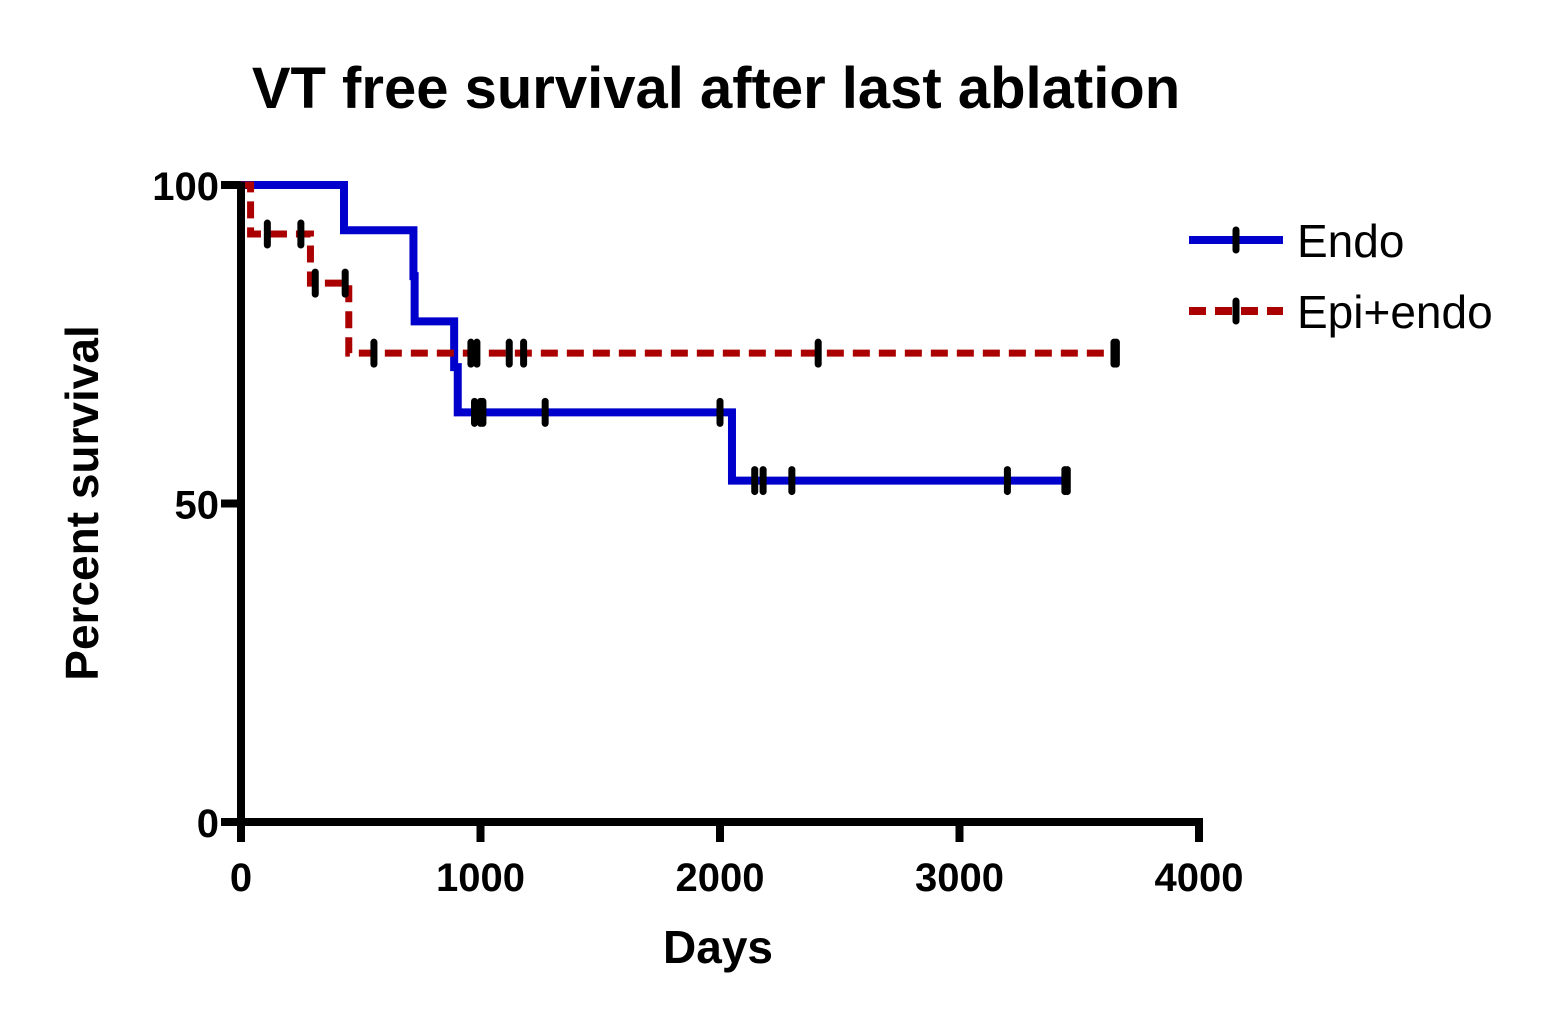 The image size is (1560, 1023). Describe the element at coordinates (678, 269) in the screenshot. I see `series-line-epi-endo` at that location.